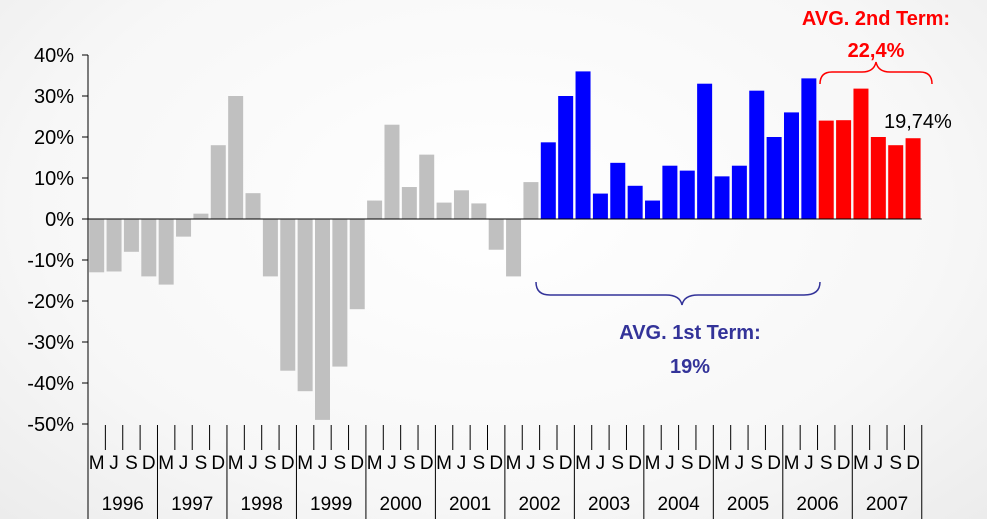  I want to click on y-tick-label: 0%, so click(59, 220).